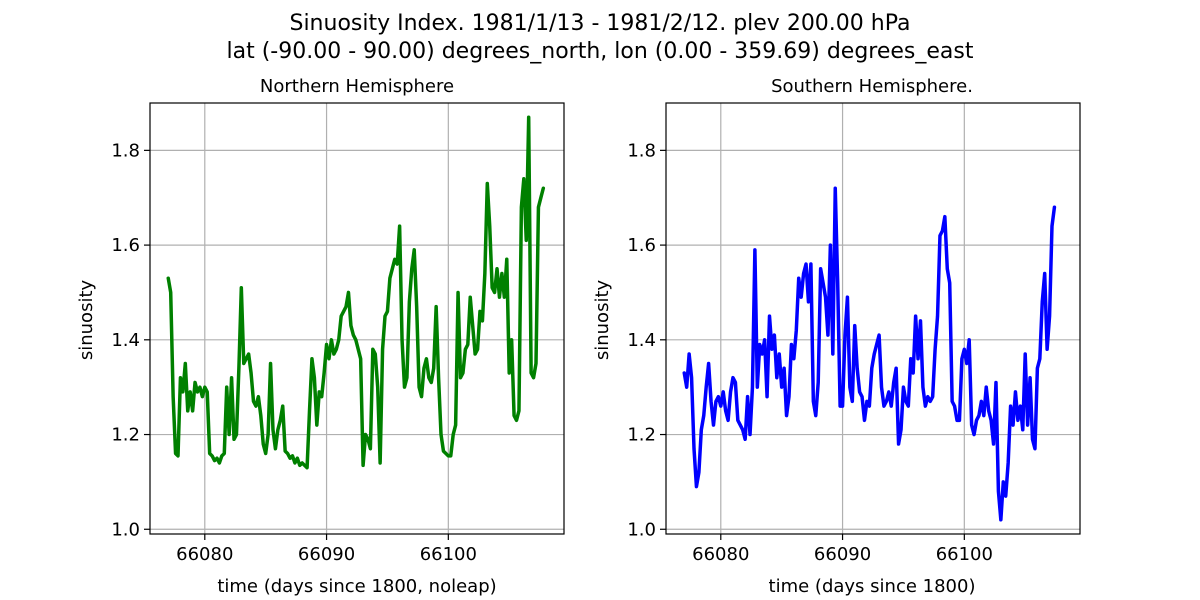  I want to click on subplot-title: Northern Hemisphere, so click(357, 86).